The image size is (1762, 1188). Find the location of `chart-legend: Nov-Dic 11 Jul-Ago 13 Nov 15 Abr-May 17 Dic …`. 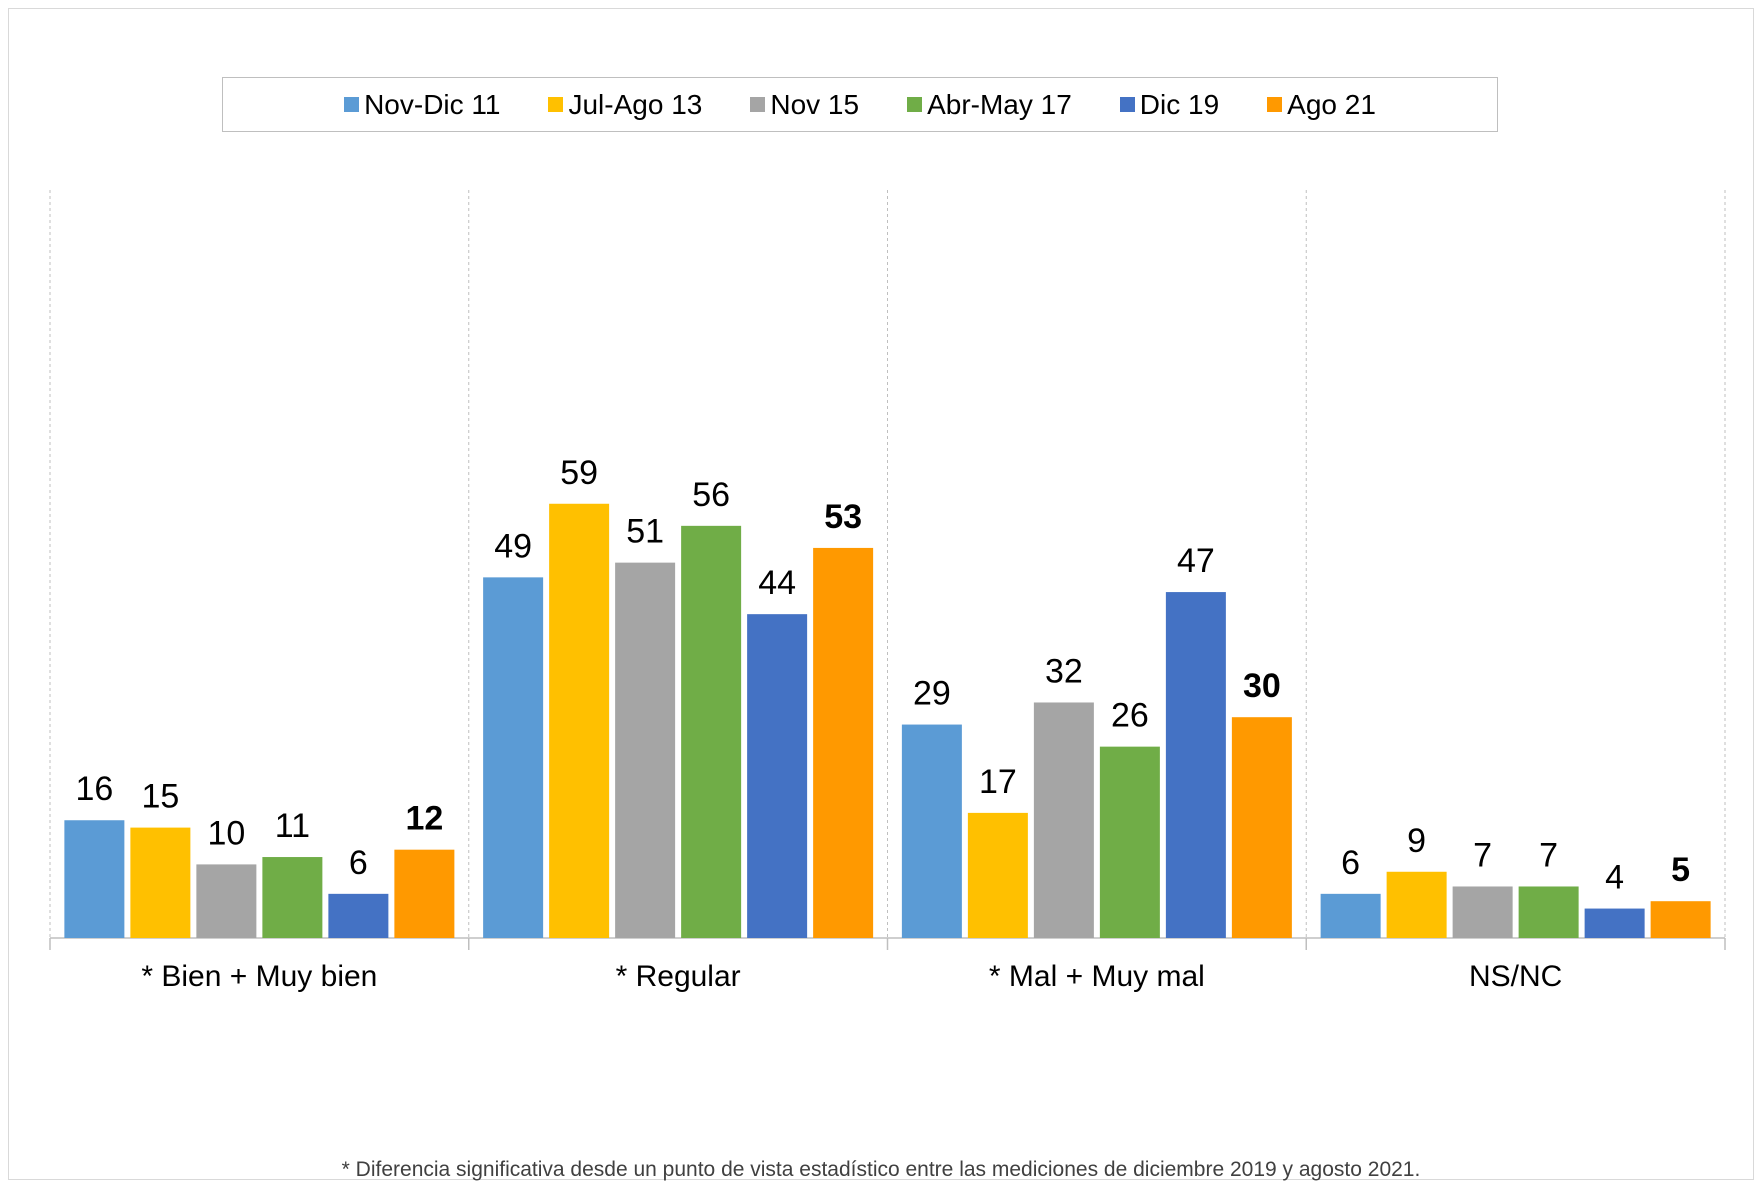

chart-legend: Nov-Dic 11 Jul-Ago 13 Nov 15 Abr-May 17 Dic … is located at coordinates (860, 104).